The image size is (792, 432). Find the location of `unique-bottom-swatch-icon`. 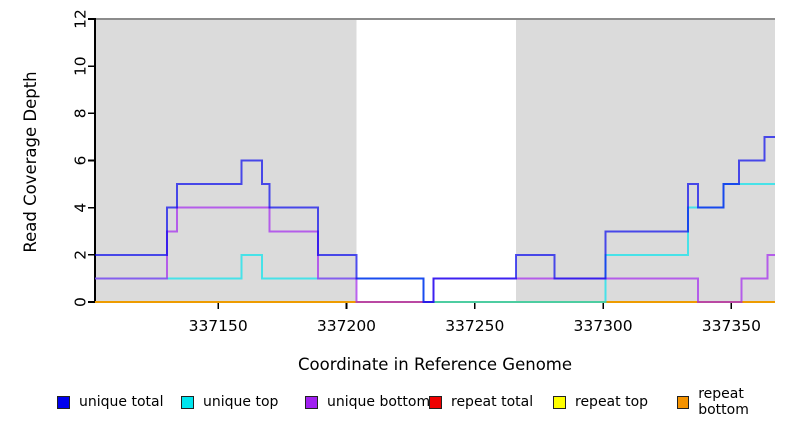

unique-bottom-swatch-icon is located at coordinates (311, 402).